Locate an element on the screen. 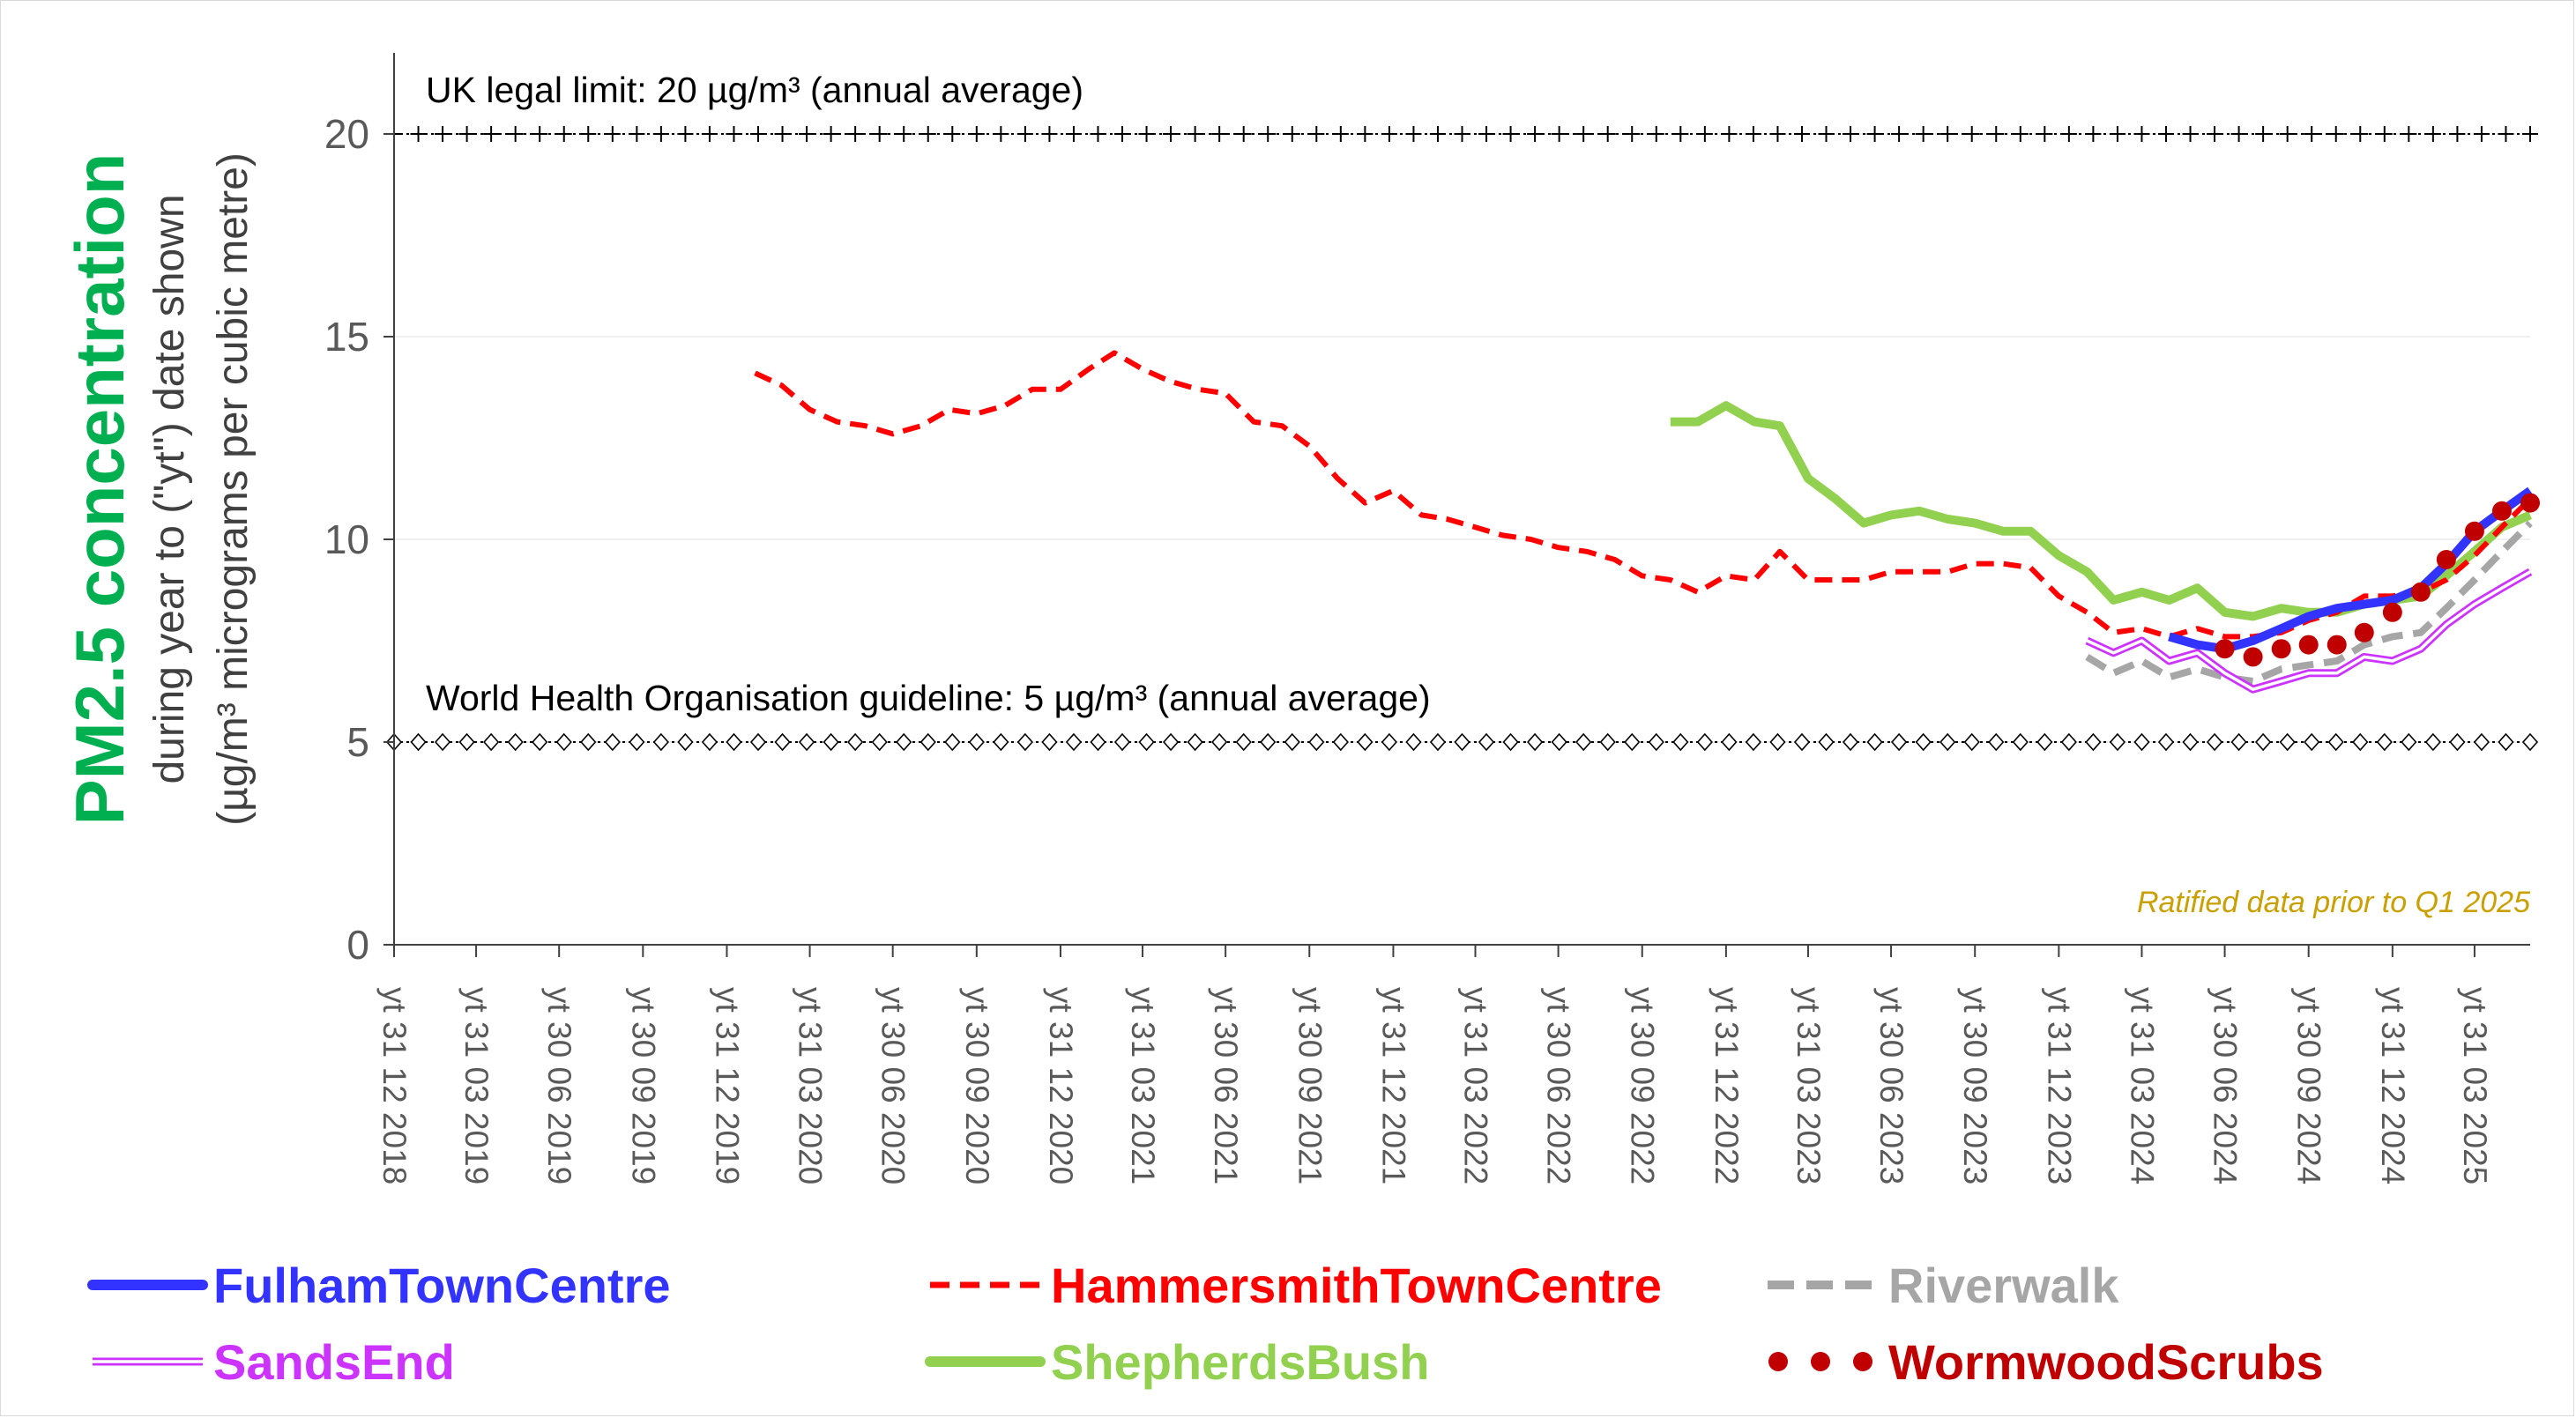 The height and width of the screenshot is (1418, 2576). y-tick-label: 20 is located at coordinates (346, 134).